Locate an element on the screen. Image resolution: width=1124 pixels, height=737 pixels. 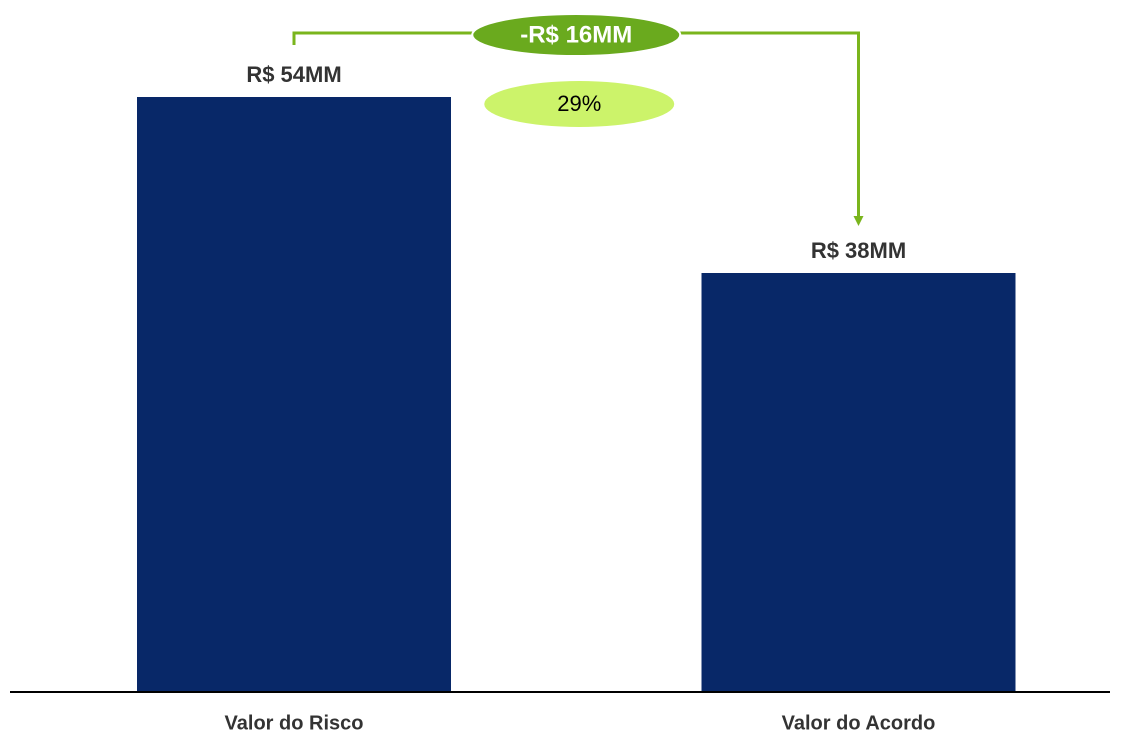
x-tick-label: Valor do Risco is located at coordinates (294, 723).